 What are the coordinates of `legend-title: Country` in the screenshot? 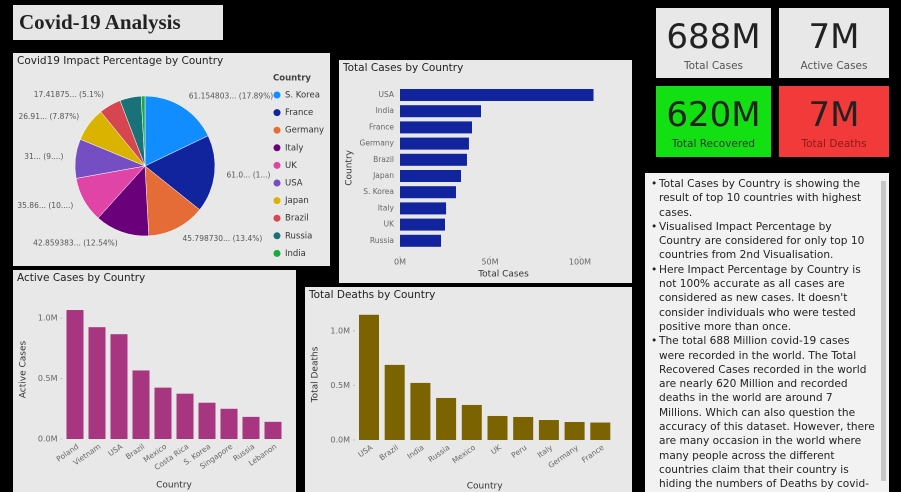 It's located at (292, 79).